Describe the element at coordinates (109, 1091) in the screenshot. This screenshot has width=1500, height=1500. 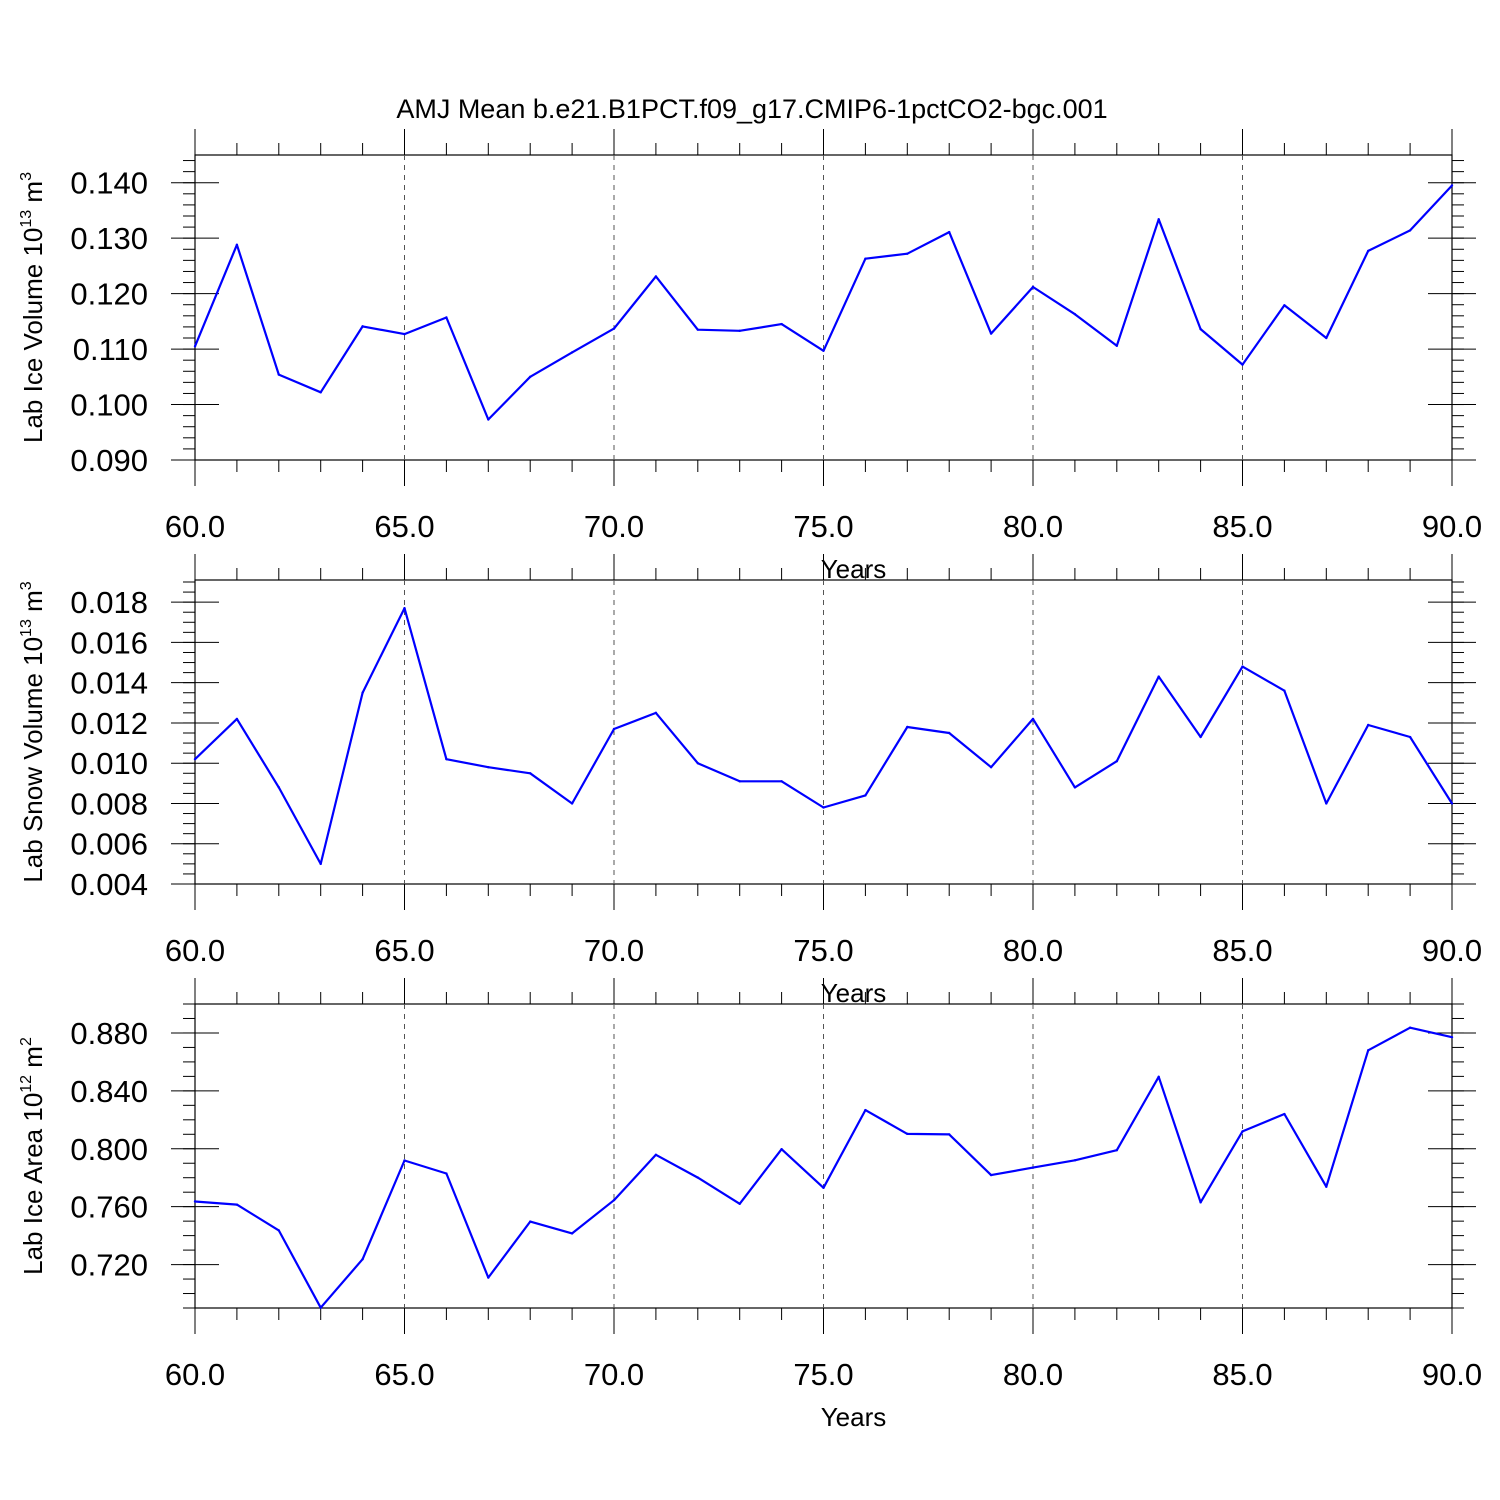
I see `y-tick-label: 0.840` at that location.